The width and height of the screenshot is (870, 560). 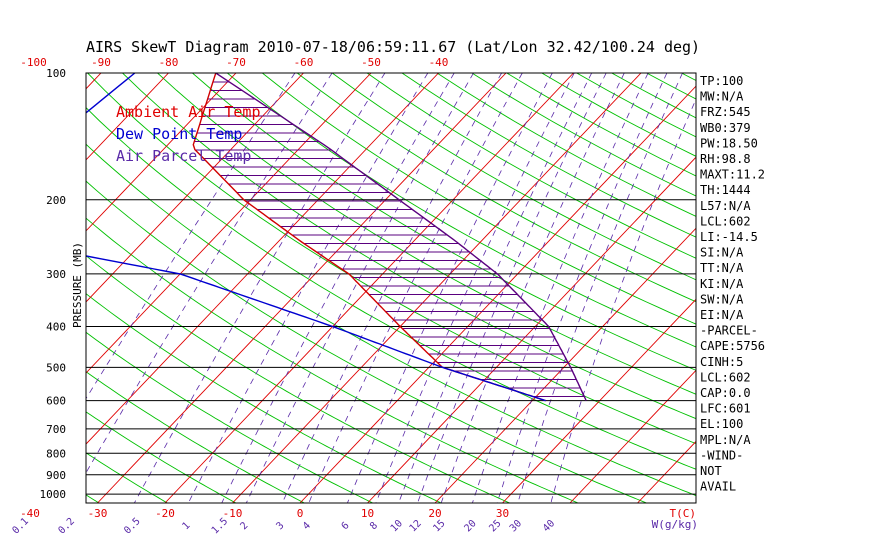 I want to click on stats-line: MW:N/A, so click(x=722, y=97).